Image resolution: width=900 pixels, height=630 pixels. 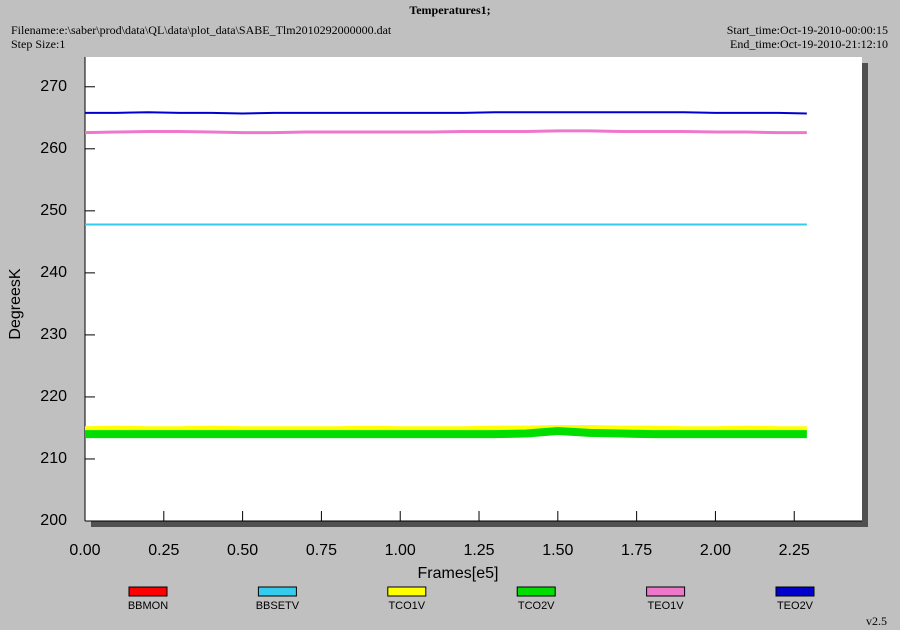 I want to click on legend-label: BBSETV, so click(x=278, y=606).